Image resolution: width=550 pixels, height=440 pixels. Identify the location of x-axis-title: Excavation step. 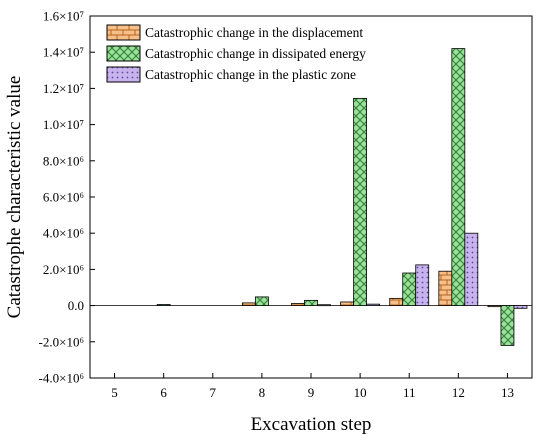
(311, 424).